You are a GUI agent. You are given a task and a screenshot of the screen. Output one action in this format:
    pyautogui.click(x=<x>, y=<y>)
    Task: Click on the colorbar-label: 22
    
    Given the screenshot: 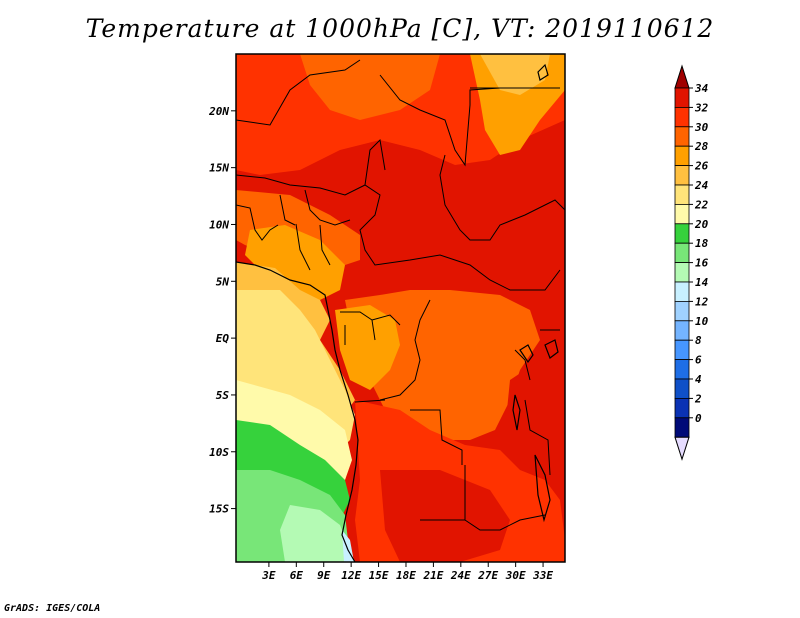 What is the action you would take?
    pyautogui.click(x=701, y=204)
    